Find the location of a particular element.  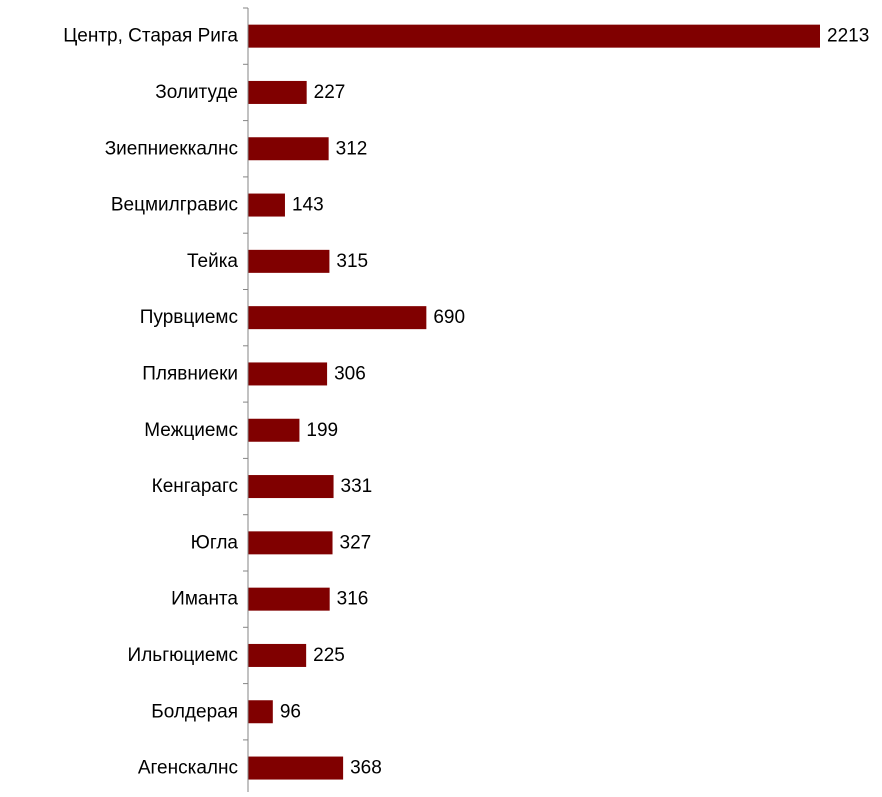

category-label: Тейка is located at coordinates (212, 261).